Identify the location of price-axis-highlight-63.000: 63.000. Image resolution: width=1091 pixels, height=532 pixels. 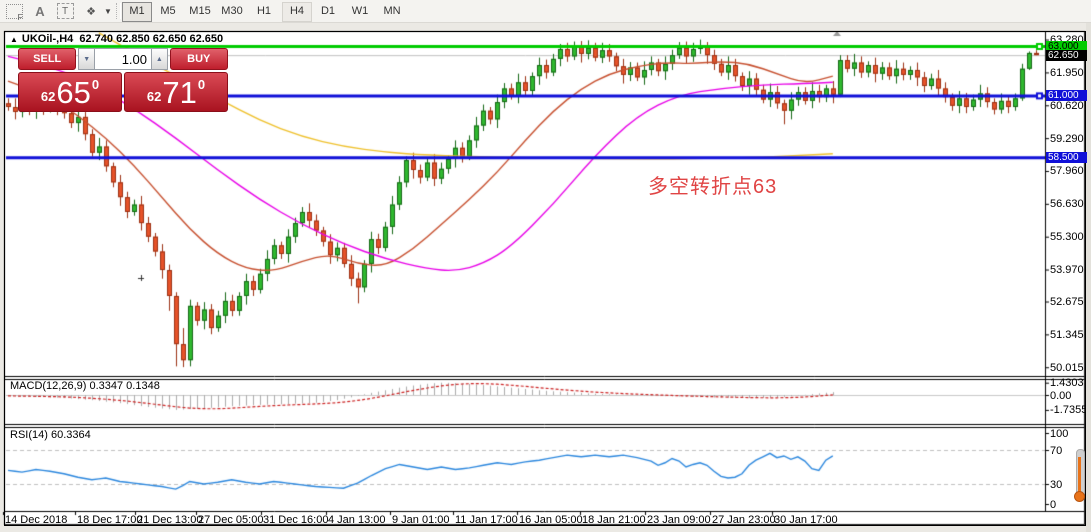
(1066, 46).